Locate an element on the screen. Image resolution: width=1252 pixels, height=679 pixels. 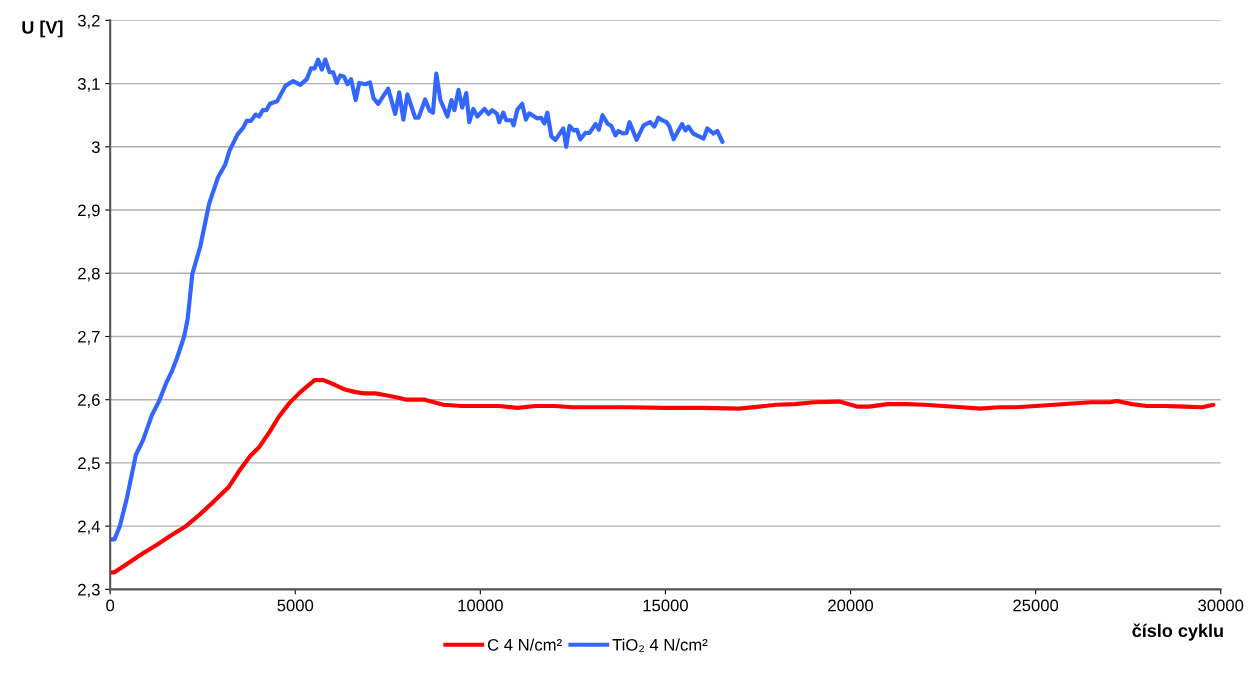
y-tick-label: 3,2 is located at coordinates (88, 21).